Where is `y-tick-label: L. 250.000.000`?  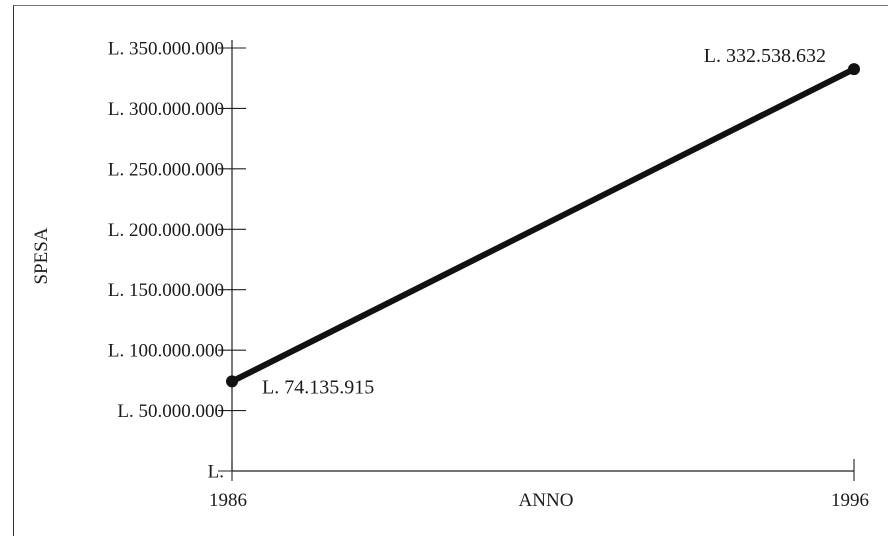
y-tick-label: L. 250.000.000 is located at coordinates (166, 169).